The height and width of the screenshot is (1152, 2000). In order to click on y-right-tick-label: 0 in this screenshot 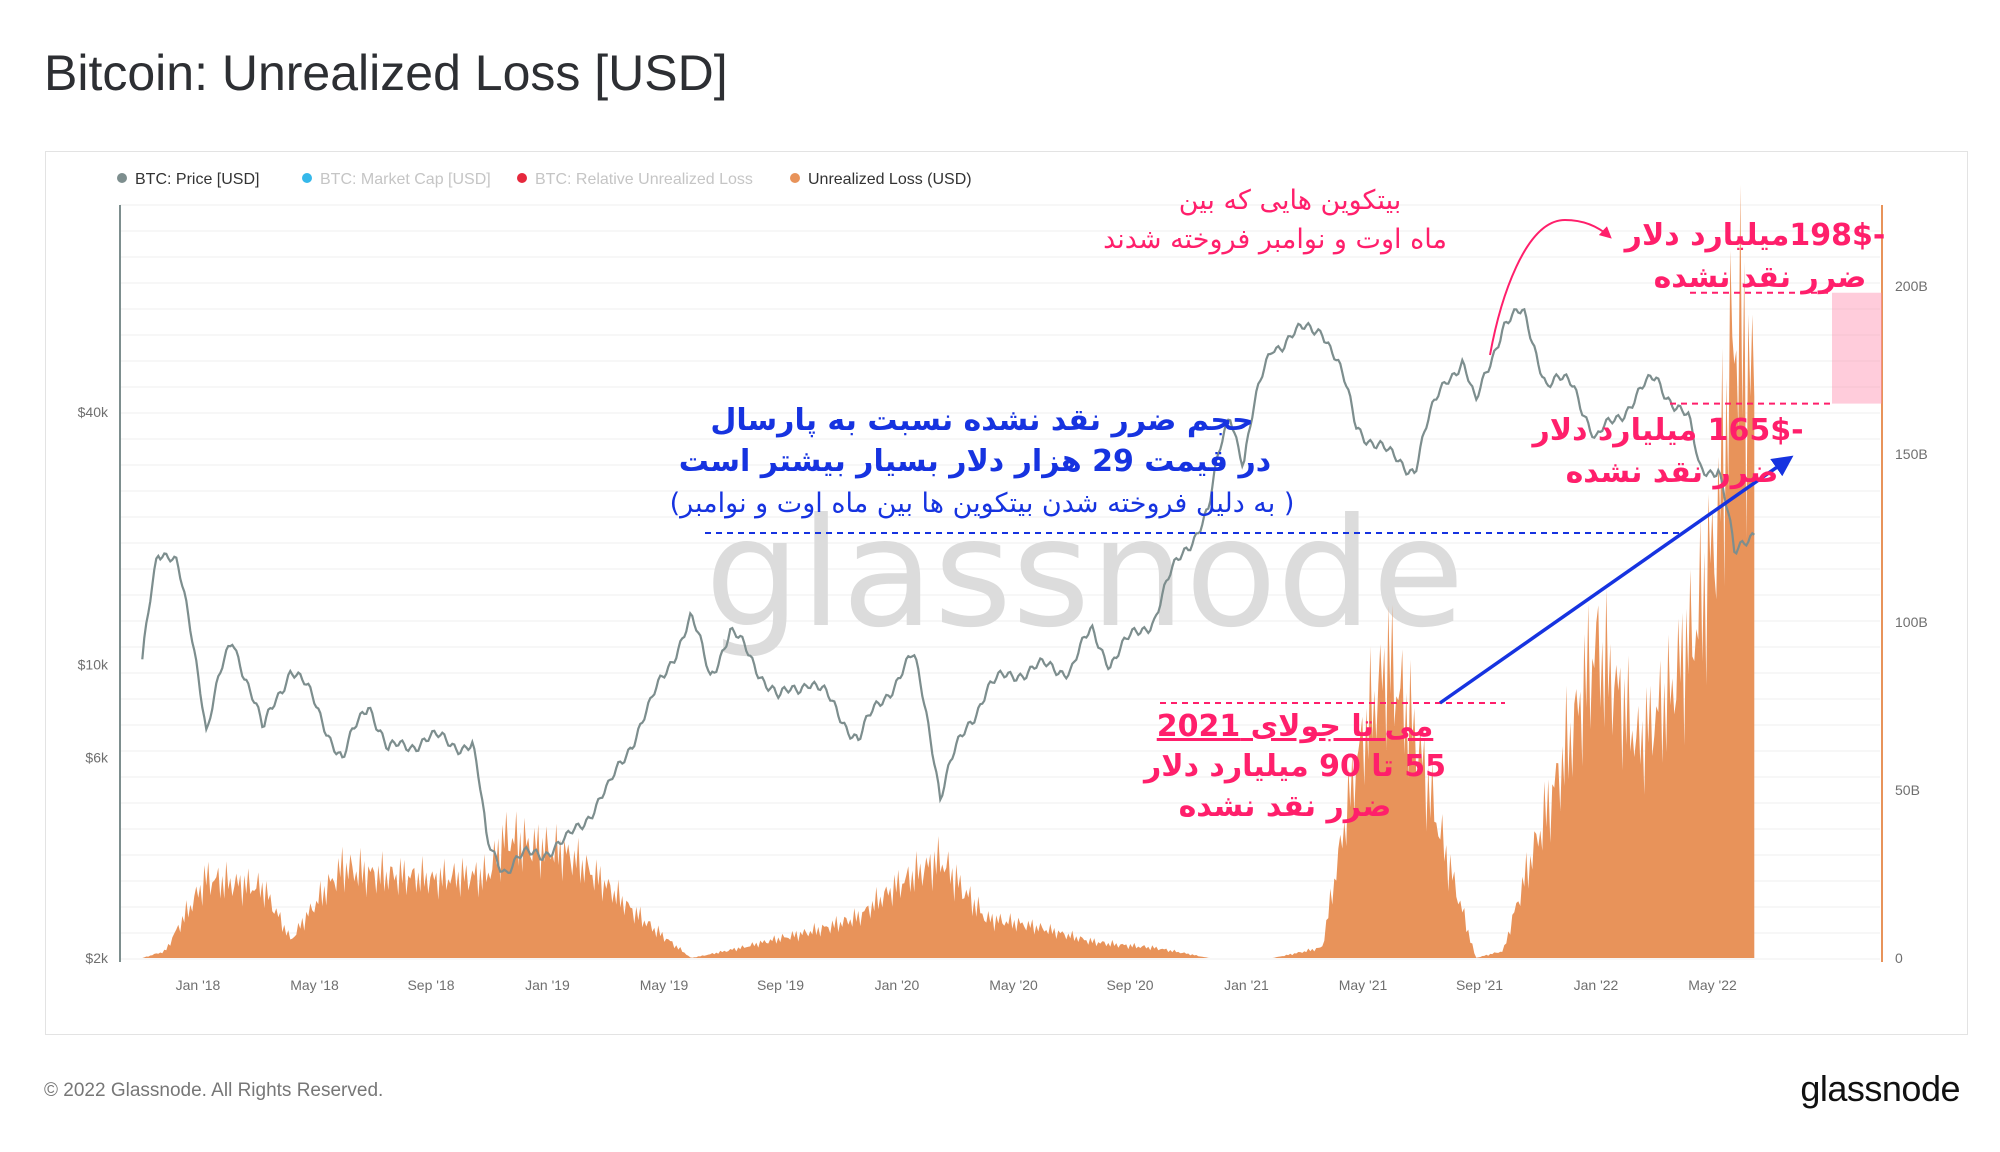, I will do `click(1899, 958)`.